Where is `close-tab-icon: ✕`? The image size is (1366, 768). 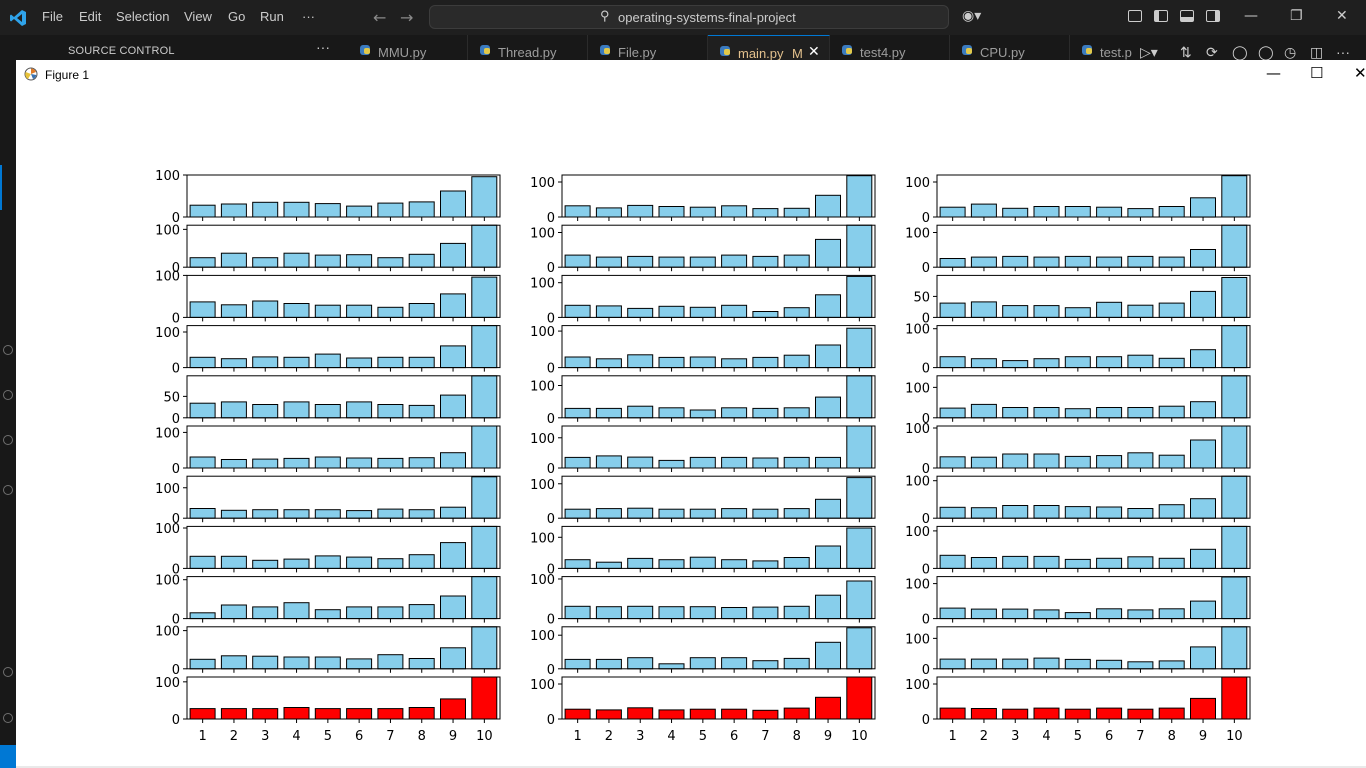 close-tab-icon: ✕ is located at coordinates (814, 51).